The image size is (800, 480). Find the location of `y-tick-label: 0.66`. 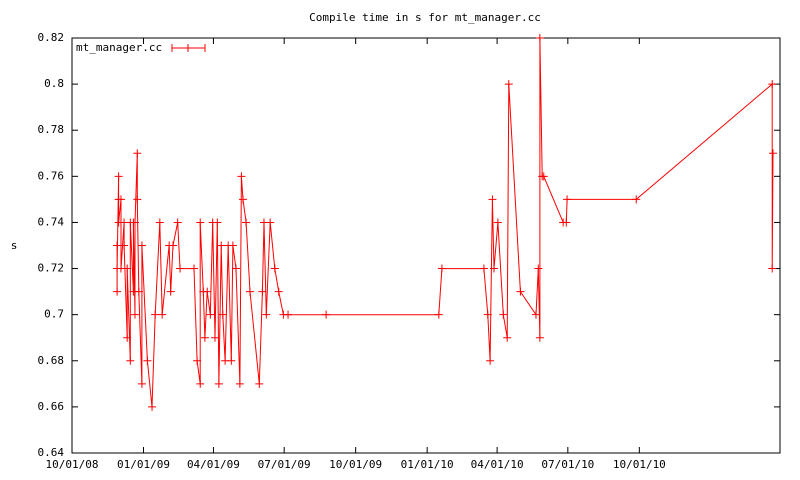

y-tick-label: 0.66 is located at coordinates (51, 406).